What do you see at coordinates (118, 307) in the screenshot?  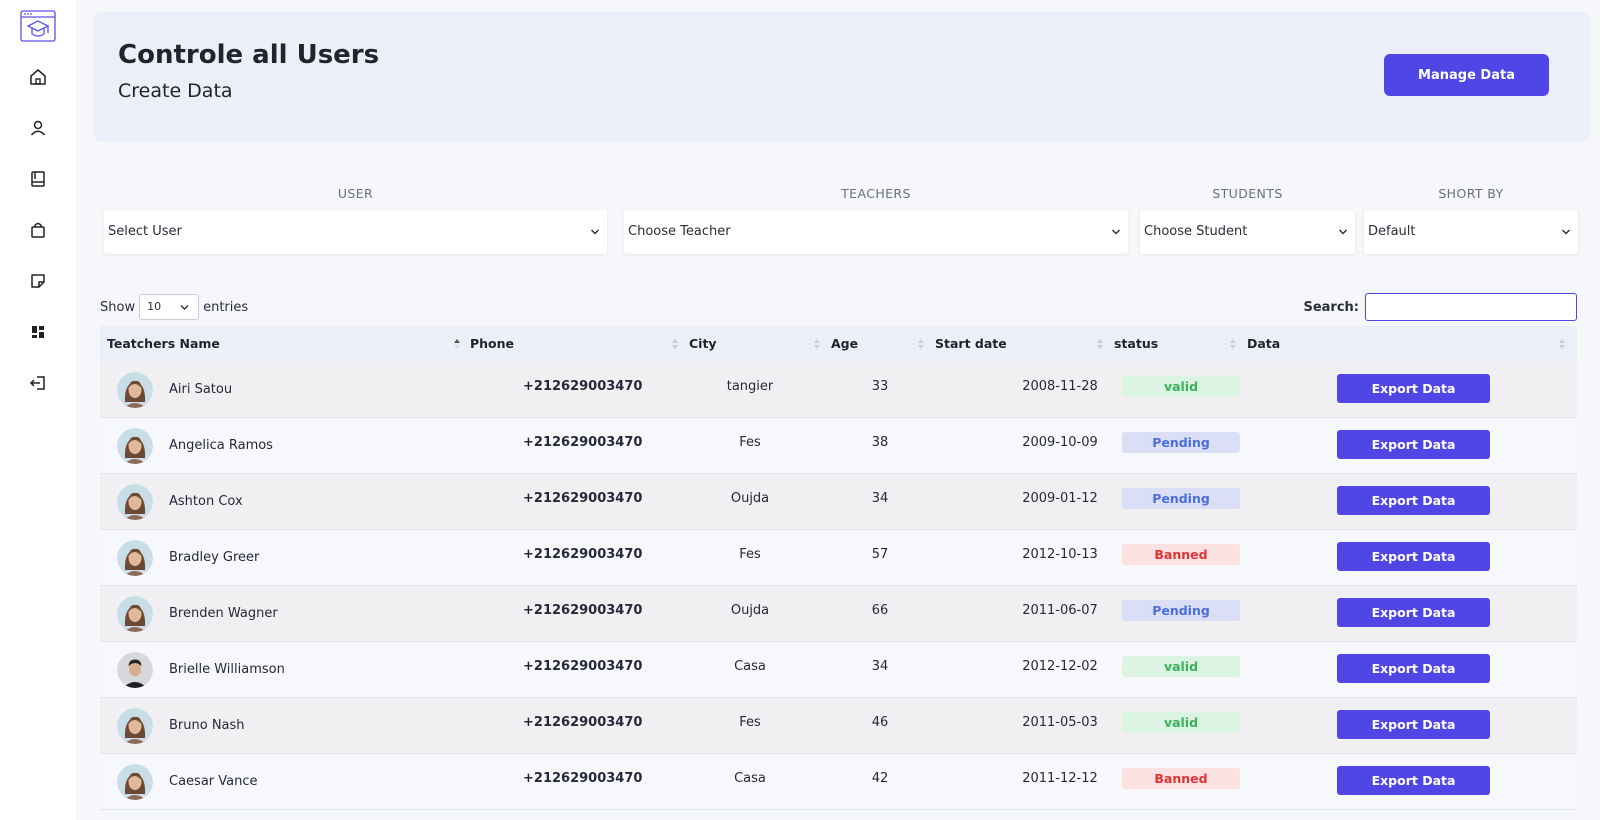 I see `show-label: Show` at bounding box center [118, 307].